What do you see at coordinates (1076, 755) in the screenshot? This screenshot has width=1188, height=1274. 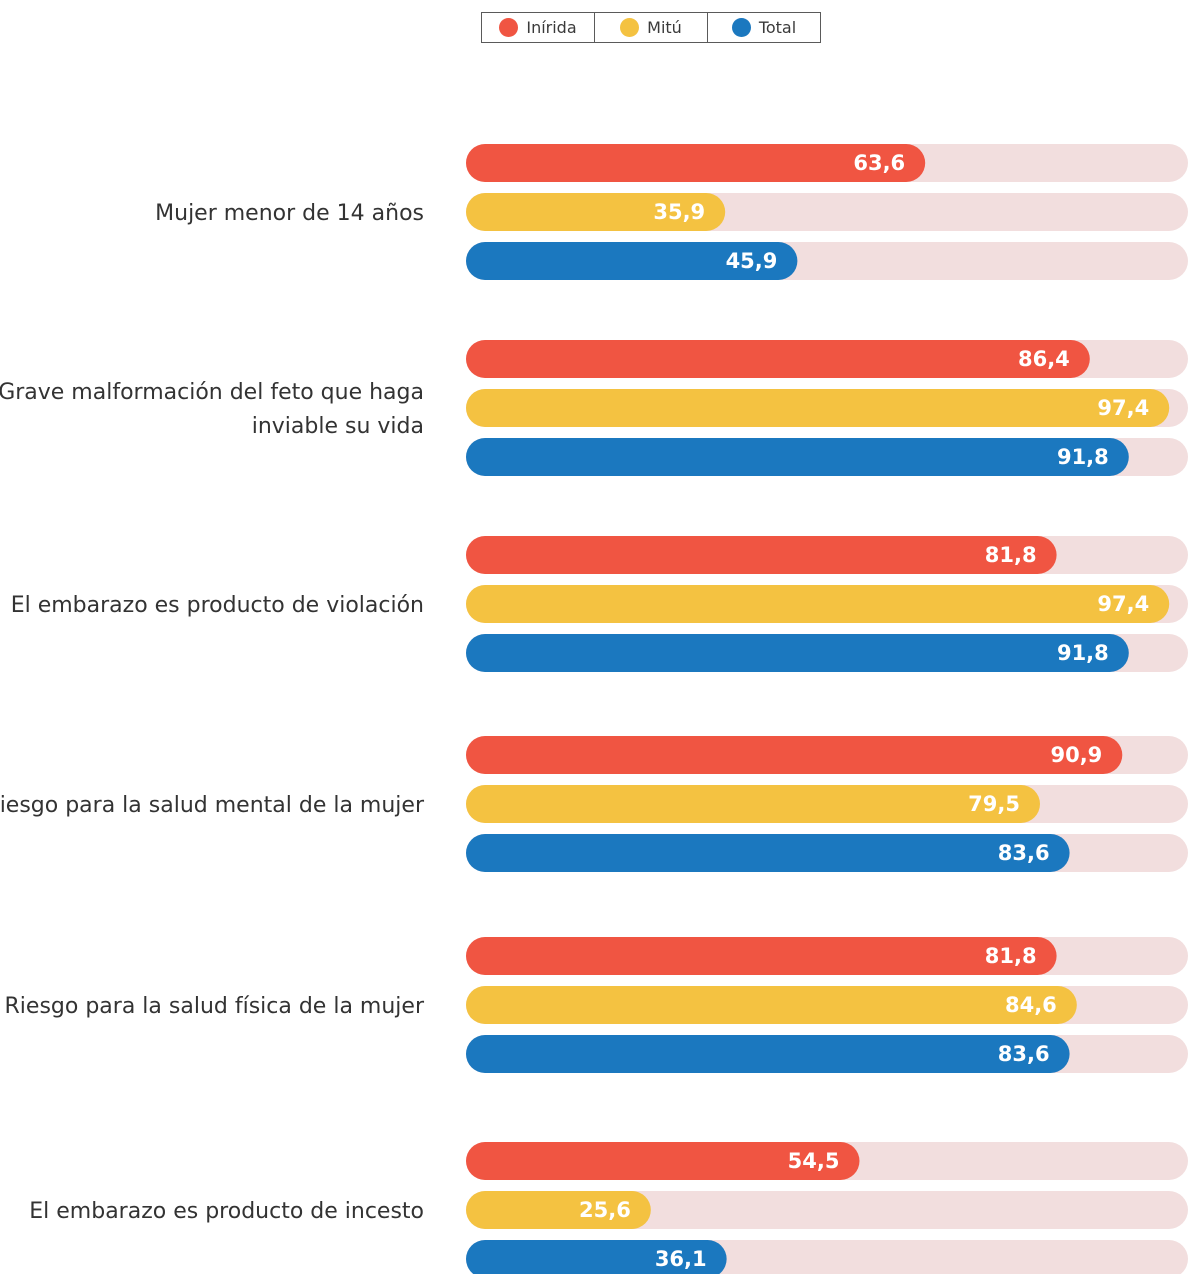 I see `value-label-inirida-3: 90,9` at bounding box center [1076, 755].